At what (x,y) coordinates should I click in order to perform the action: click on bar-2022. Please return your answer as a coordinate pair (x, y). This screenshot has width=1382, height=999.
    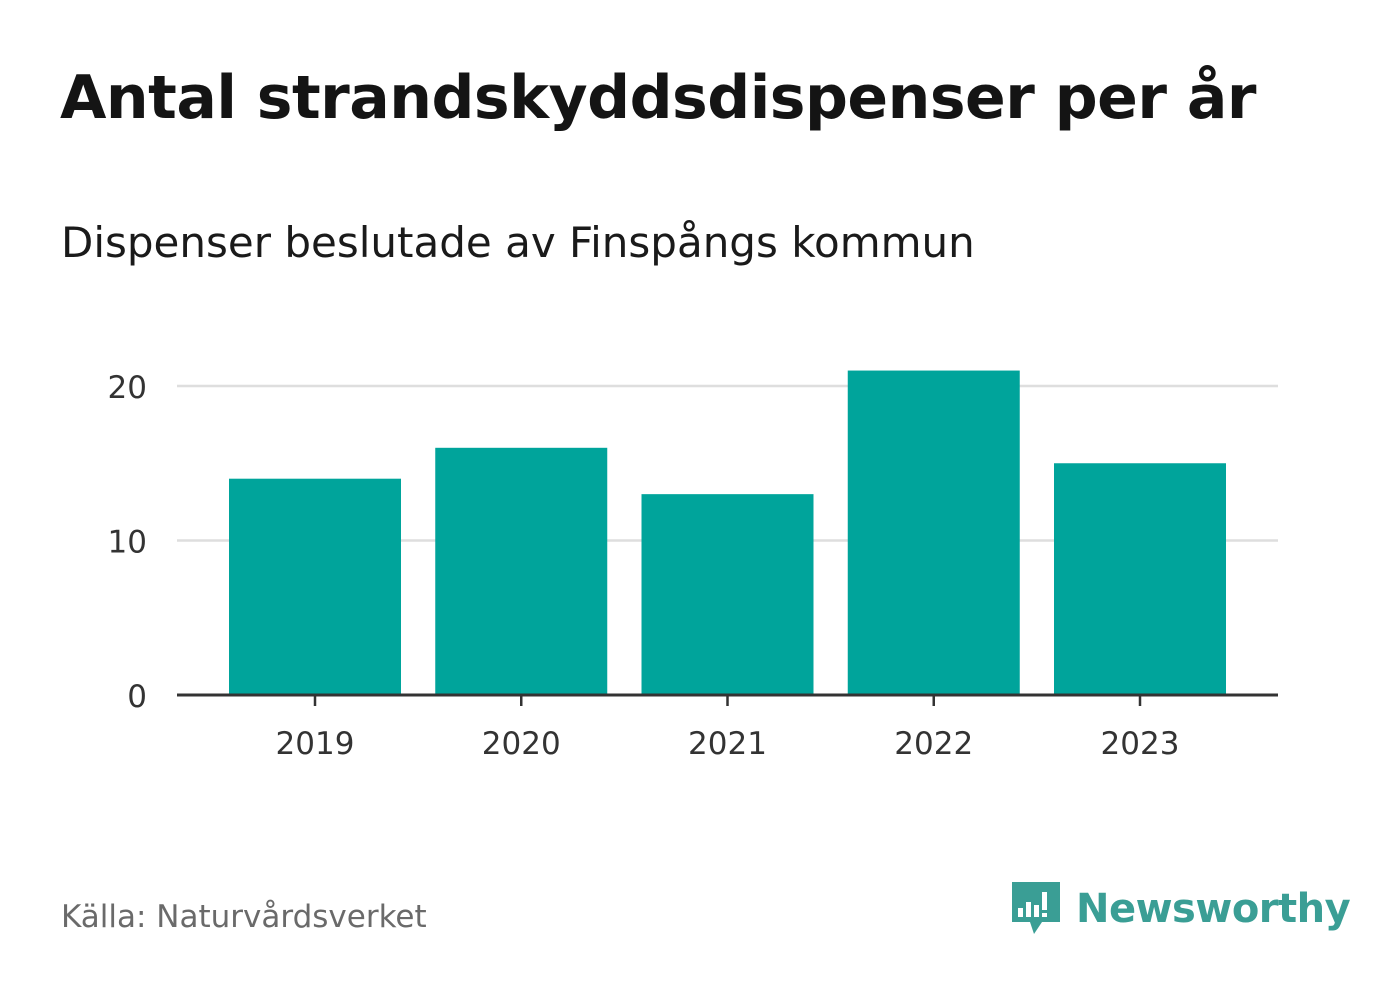
    Looking at the image, I should click on (933, 532).